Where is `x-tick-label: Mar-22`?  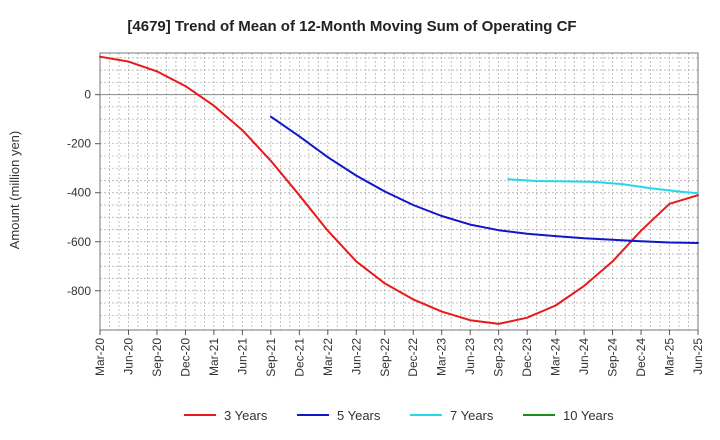
x-tick-label: Mar-22 is located at coordinates (328, 357).